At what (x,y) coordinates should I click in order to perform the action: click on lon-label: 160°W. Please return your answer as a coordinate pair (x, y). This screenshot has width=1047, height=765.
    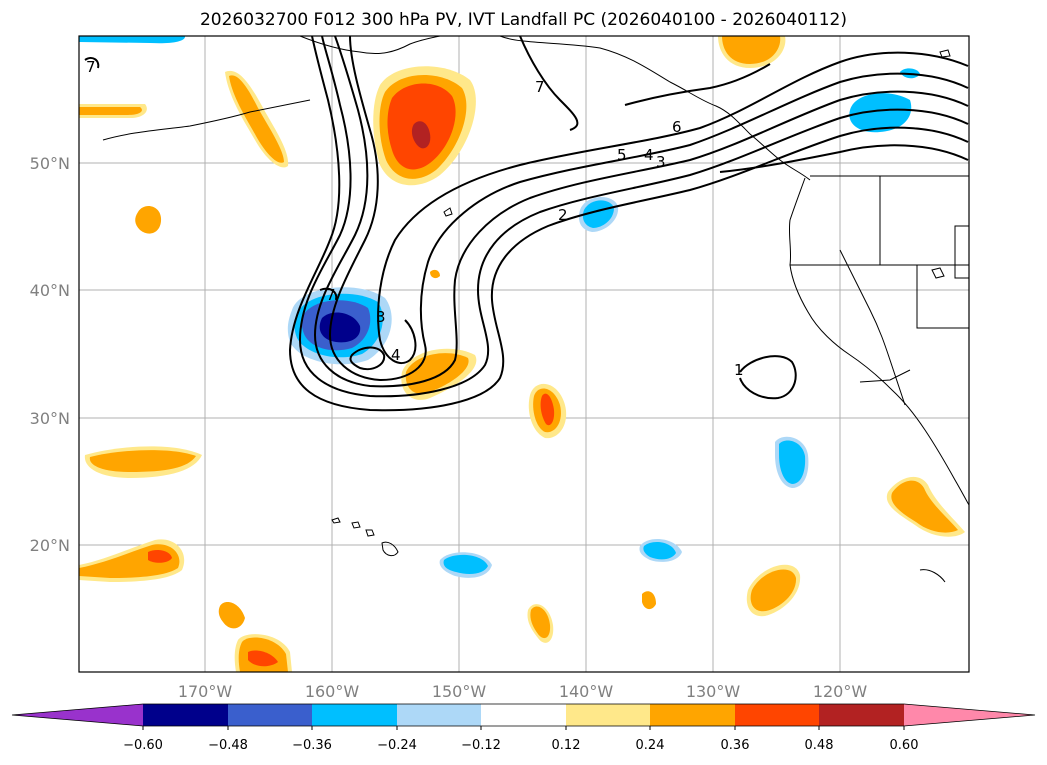
    Looking at the image, I should click on (332, 691).